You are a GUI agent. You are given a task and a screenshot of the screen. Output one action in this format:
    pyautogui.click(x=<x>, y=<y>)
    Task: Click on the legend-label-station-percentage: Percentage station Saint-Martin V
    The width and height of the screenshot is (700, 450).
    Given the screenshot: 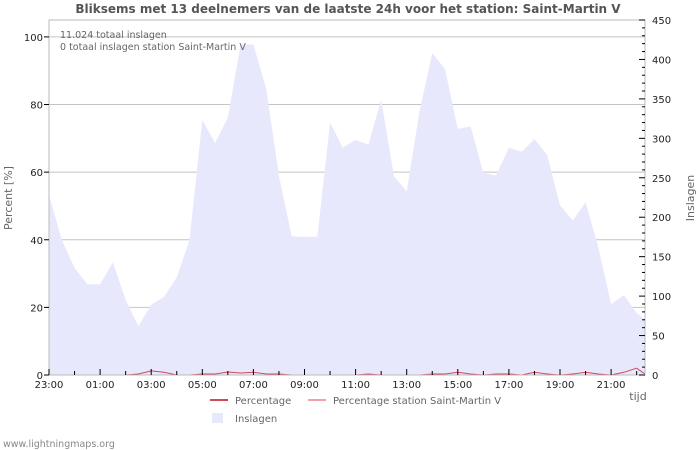 What is the action you would take?
    pyautogui.click(x=417, y=401)
    